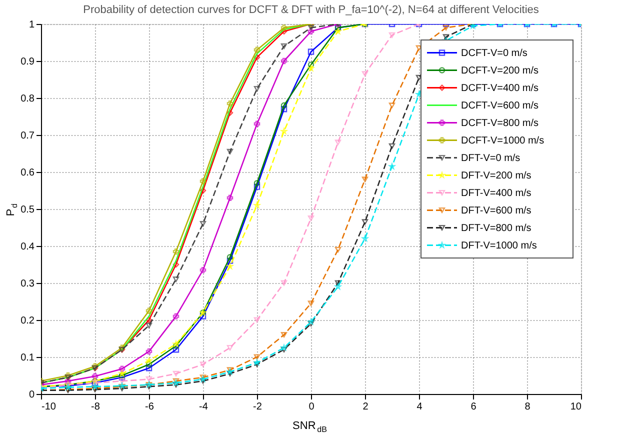 The width and height of the screenshot is (625, 444). I want to click on legend-label: DCFT-V=0 m/s, so click(494, 53).